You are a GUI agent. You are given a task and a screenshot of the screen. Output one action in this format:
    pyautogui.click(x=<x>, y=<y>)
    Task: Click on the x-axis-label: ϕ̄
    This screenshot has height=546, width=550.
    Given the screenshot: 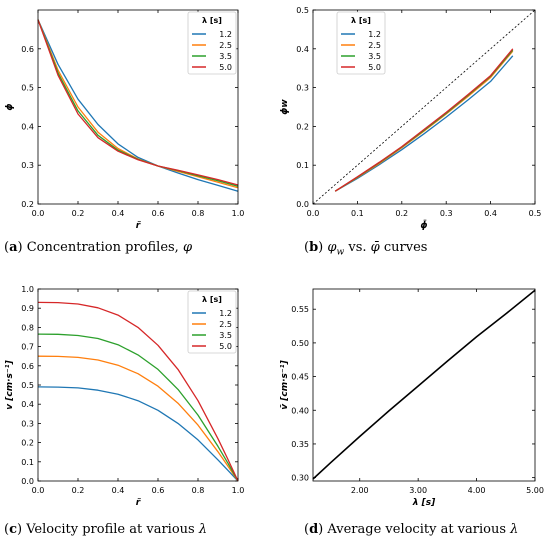 What is the action you would take?
    pyautogui.click(x=423, y=225)
    